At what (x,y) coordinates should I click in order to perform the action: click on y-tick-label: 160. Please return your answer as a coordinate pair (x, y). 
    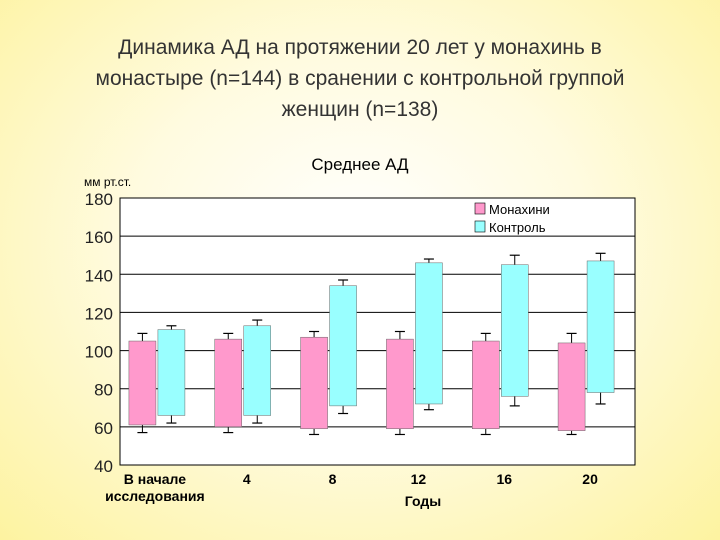
    Looking at the image, I should click on (99, 237).